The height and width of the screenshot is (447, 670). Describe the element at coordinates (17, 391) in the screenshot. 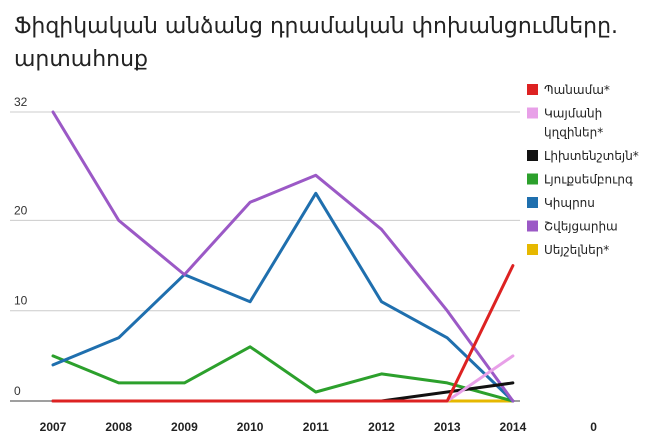

I see `y-tick-label: 0` at that location.